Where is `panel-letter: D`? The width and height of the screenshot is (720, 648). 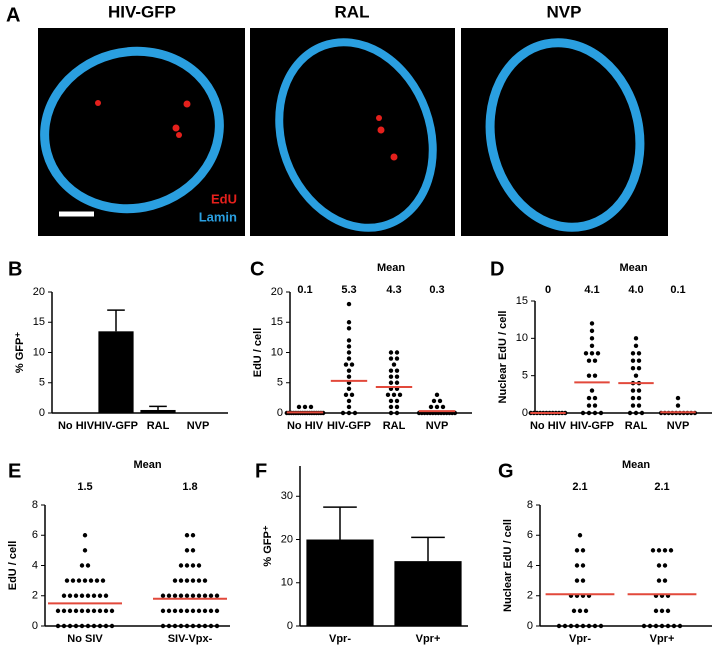
panel-letter: D is located at coordinates (497, 269).